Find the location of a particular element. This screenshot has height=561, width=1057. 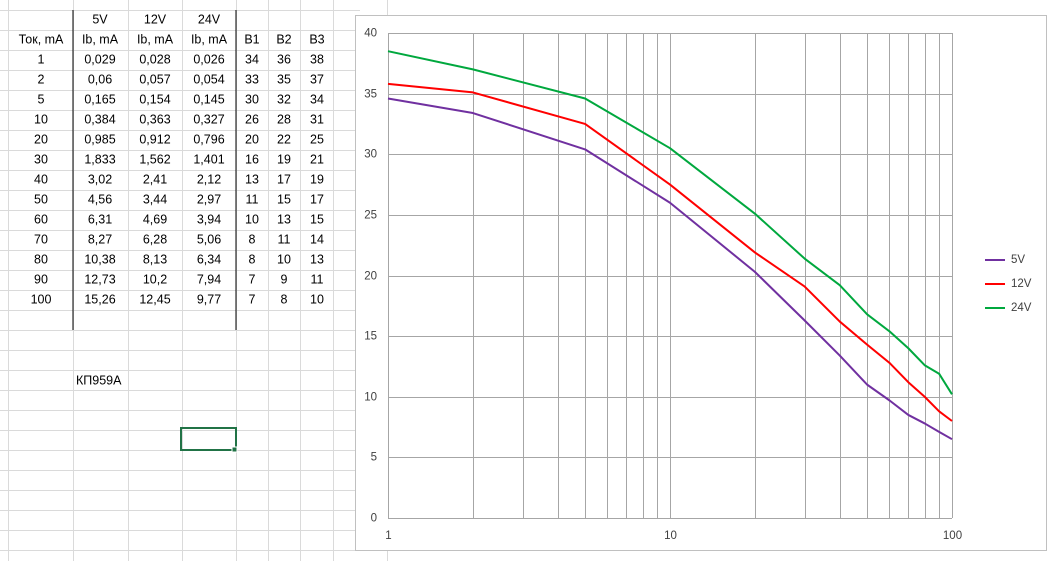

cell: 2,41 is located at coordinates (155, 179).